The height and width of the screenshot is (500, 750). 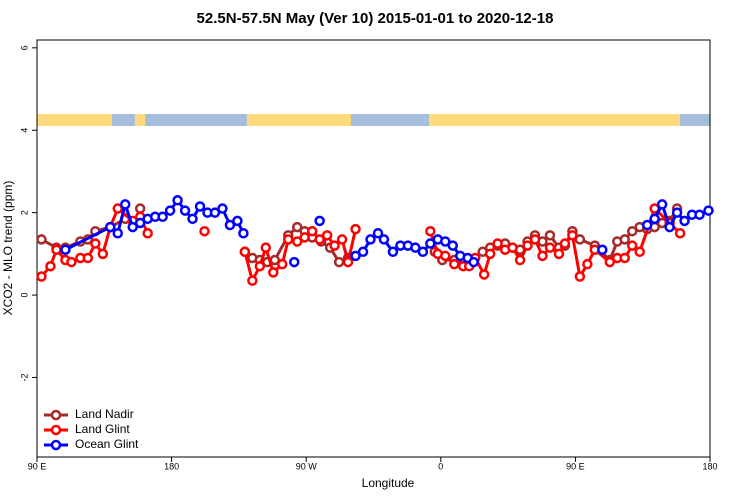 What do you see at coordinates (102, 429) in the screenshot?
I see `legend-label: Land Glint` at bounding box center [102, 429].